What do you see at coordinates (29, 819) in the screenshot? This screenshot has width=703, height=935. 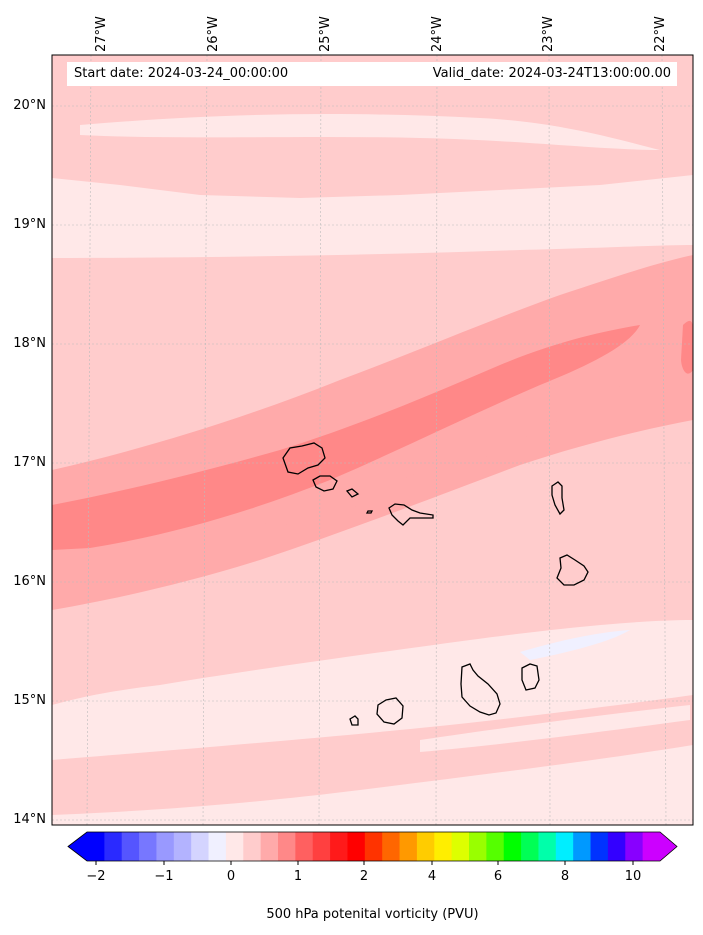 I see `lat-label-14n: 14°N` at bounding box center [29, 819].